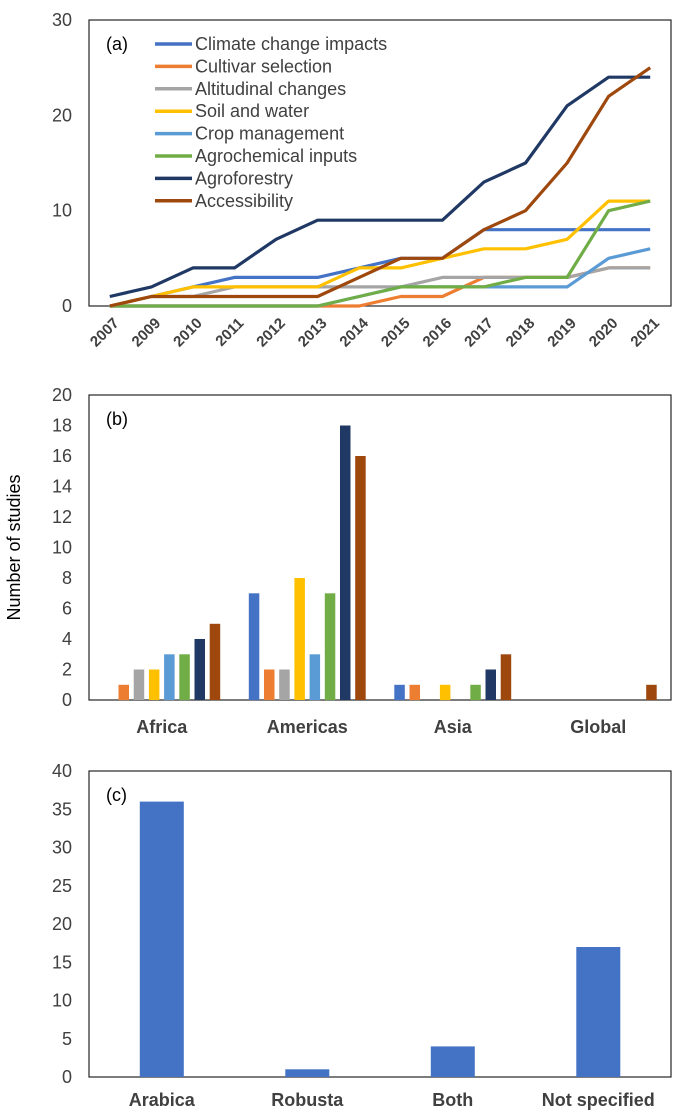 Image resolution: width=679 pixels, height=1113 pixels. Describe the element at coordinates (313, 333) in the screenshot. I see `x-tick-label-a: 2013` at that location.